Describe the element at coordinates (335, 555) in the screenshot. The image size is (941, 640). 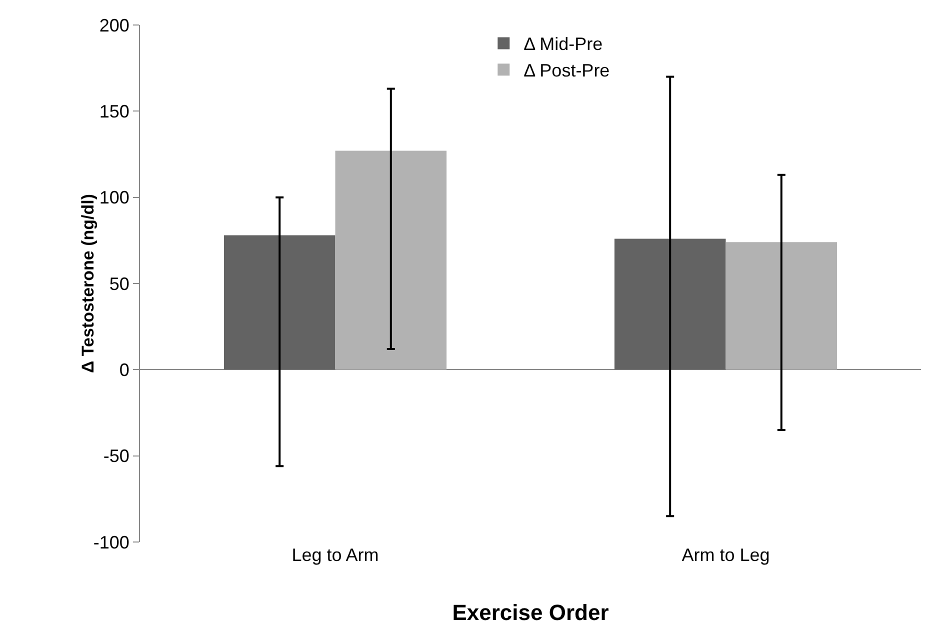
I see `x-tick-label: Leg to Arm` at that location.